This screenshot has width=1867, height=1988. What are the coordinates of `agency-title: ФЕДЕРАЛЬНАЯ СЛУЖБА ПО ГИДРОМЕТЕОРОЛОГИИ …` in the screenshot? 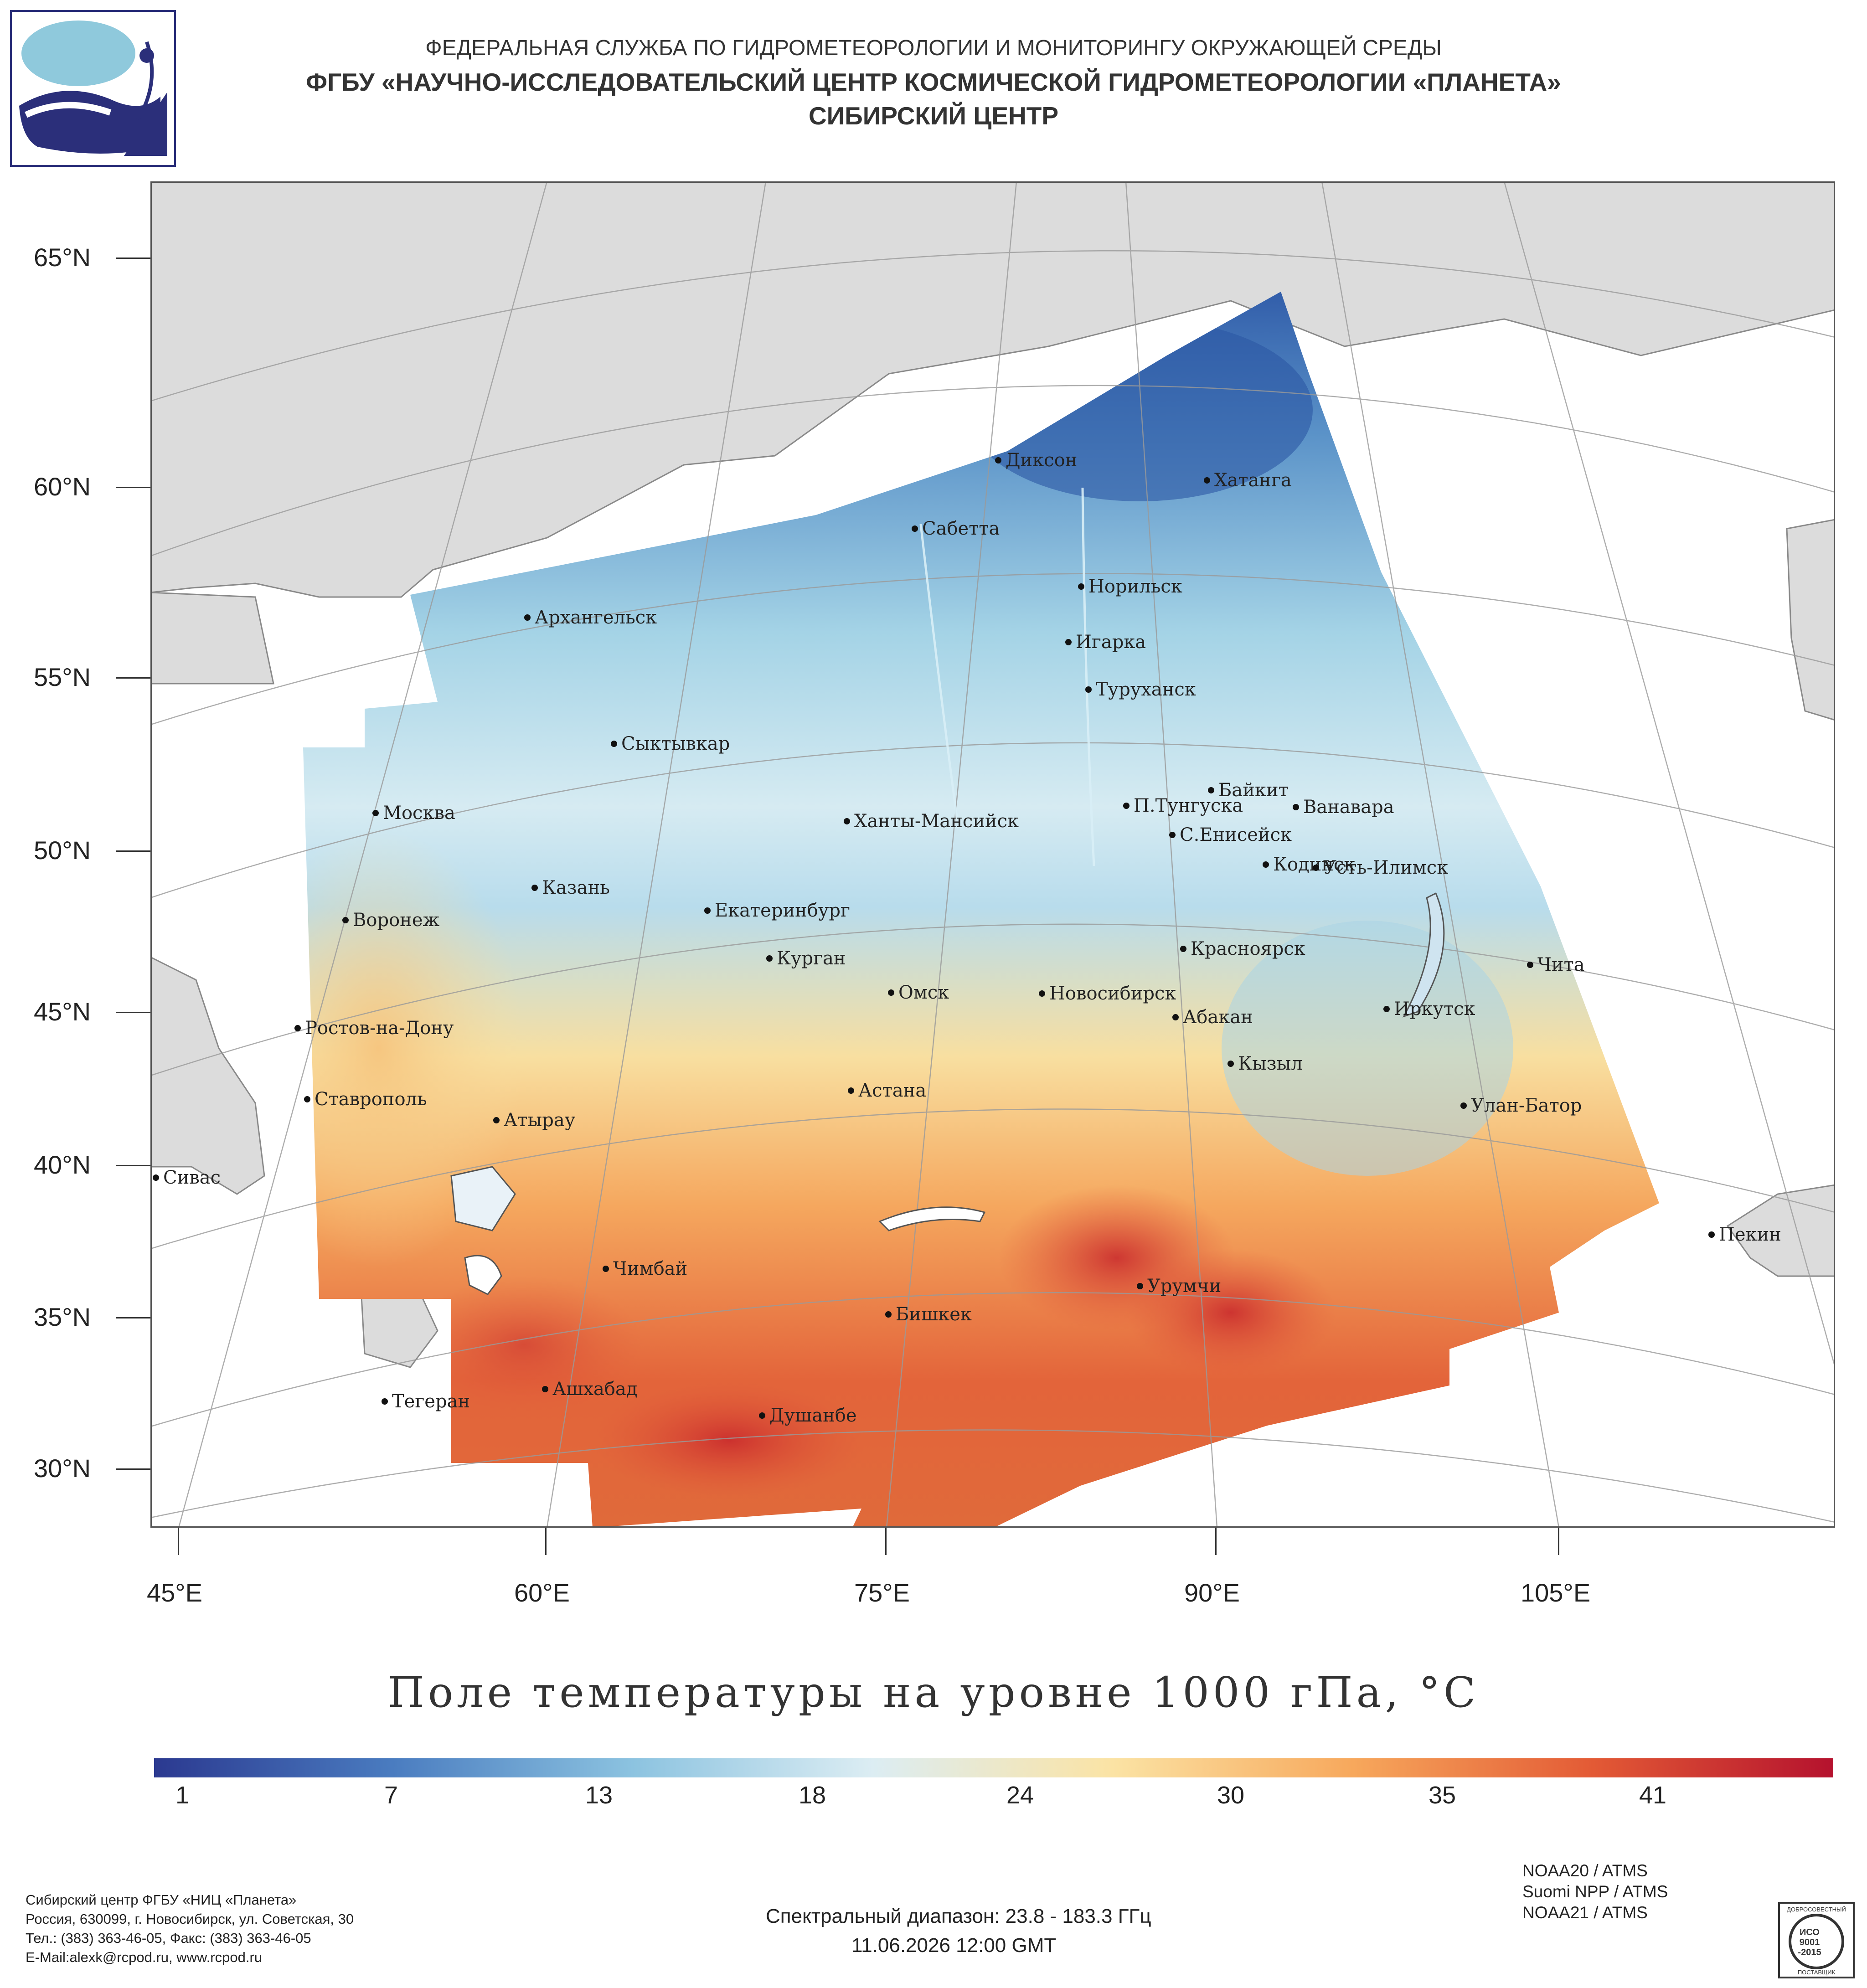 It's located at (933, 48).